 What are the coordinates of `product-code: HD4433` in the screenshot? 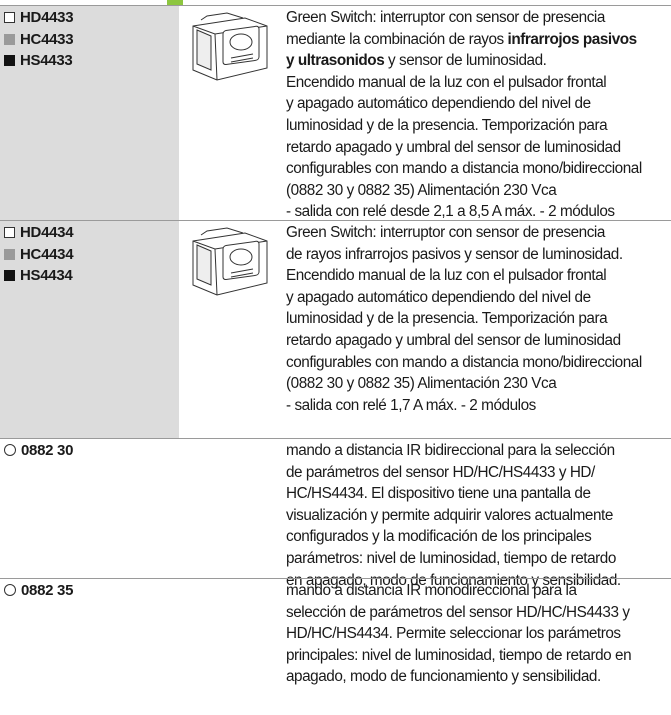 It's located at (39, 18).